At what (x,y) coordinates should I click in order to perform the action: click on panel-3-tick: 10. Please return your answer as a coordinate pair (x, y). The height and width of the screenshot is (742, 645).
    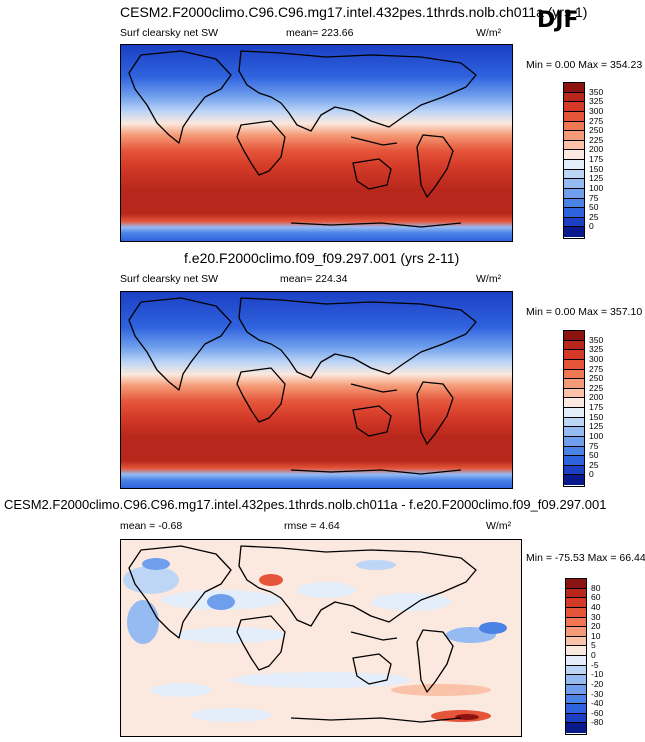
    Looking at the image, I should click on (596, 635).